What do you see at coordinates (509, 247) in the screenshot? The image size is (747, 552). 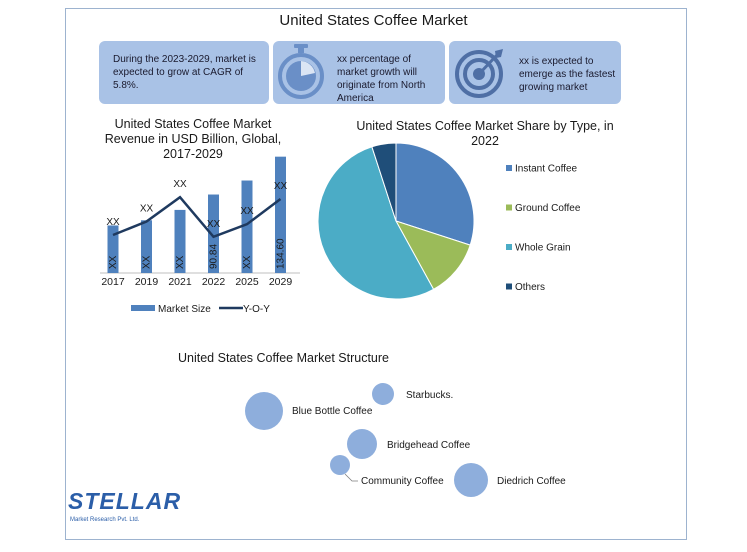 I see `legend-swatch-whole-grain` at bounding box center [509, 247].